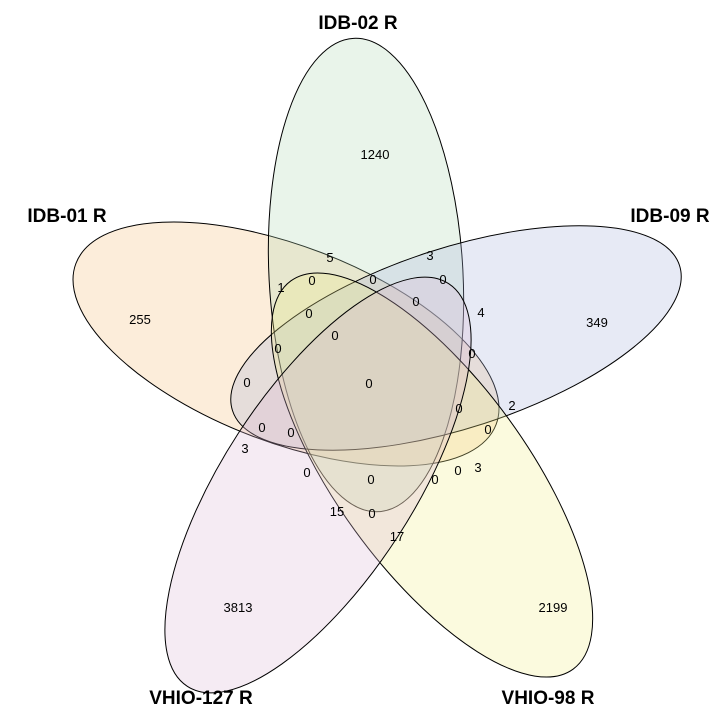  What do you see at coordinates (553, 607) in the screenshot?
I see `region-count: 2199` at bounding box center [553, 607].